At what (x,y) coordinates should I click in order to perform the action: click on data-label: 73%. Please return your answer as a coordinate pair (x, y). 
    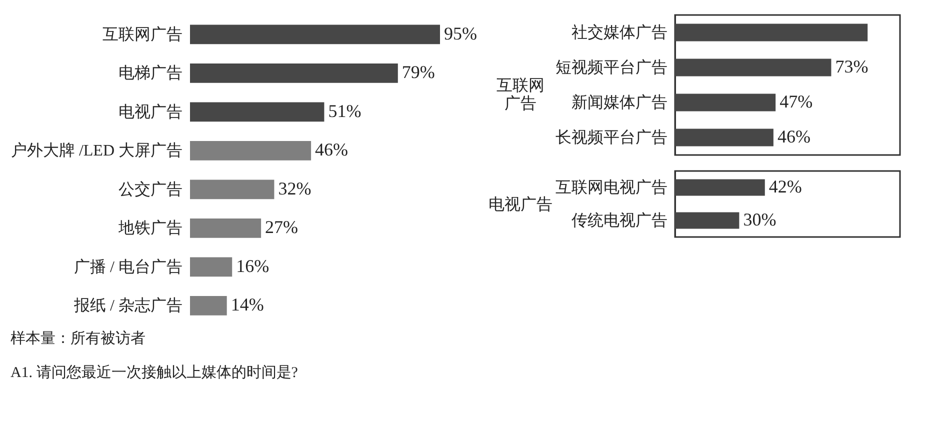
    Looking at the image, I should click on (851, 66).